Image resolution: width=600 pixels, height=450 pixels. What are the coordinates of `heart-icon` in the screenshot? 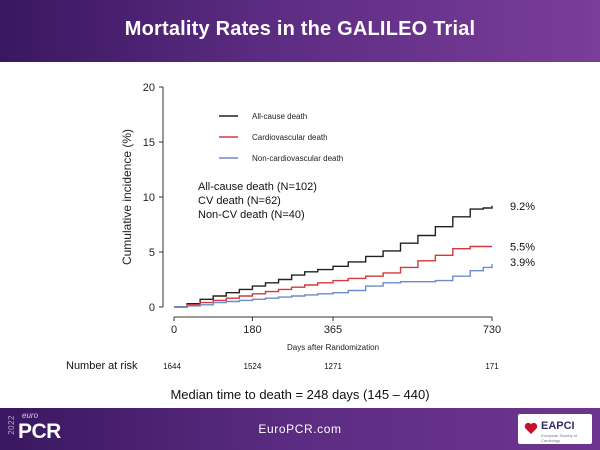 It's located at (531, 428).